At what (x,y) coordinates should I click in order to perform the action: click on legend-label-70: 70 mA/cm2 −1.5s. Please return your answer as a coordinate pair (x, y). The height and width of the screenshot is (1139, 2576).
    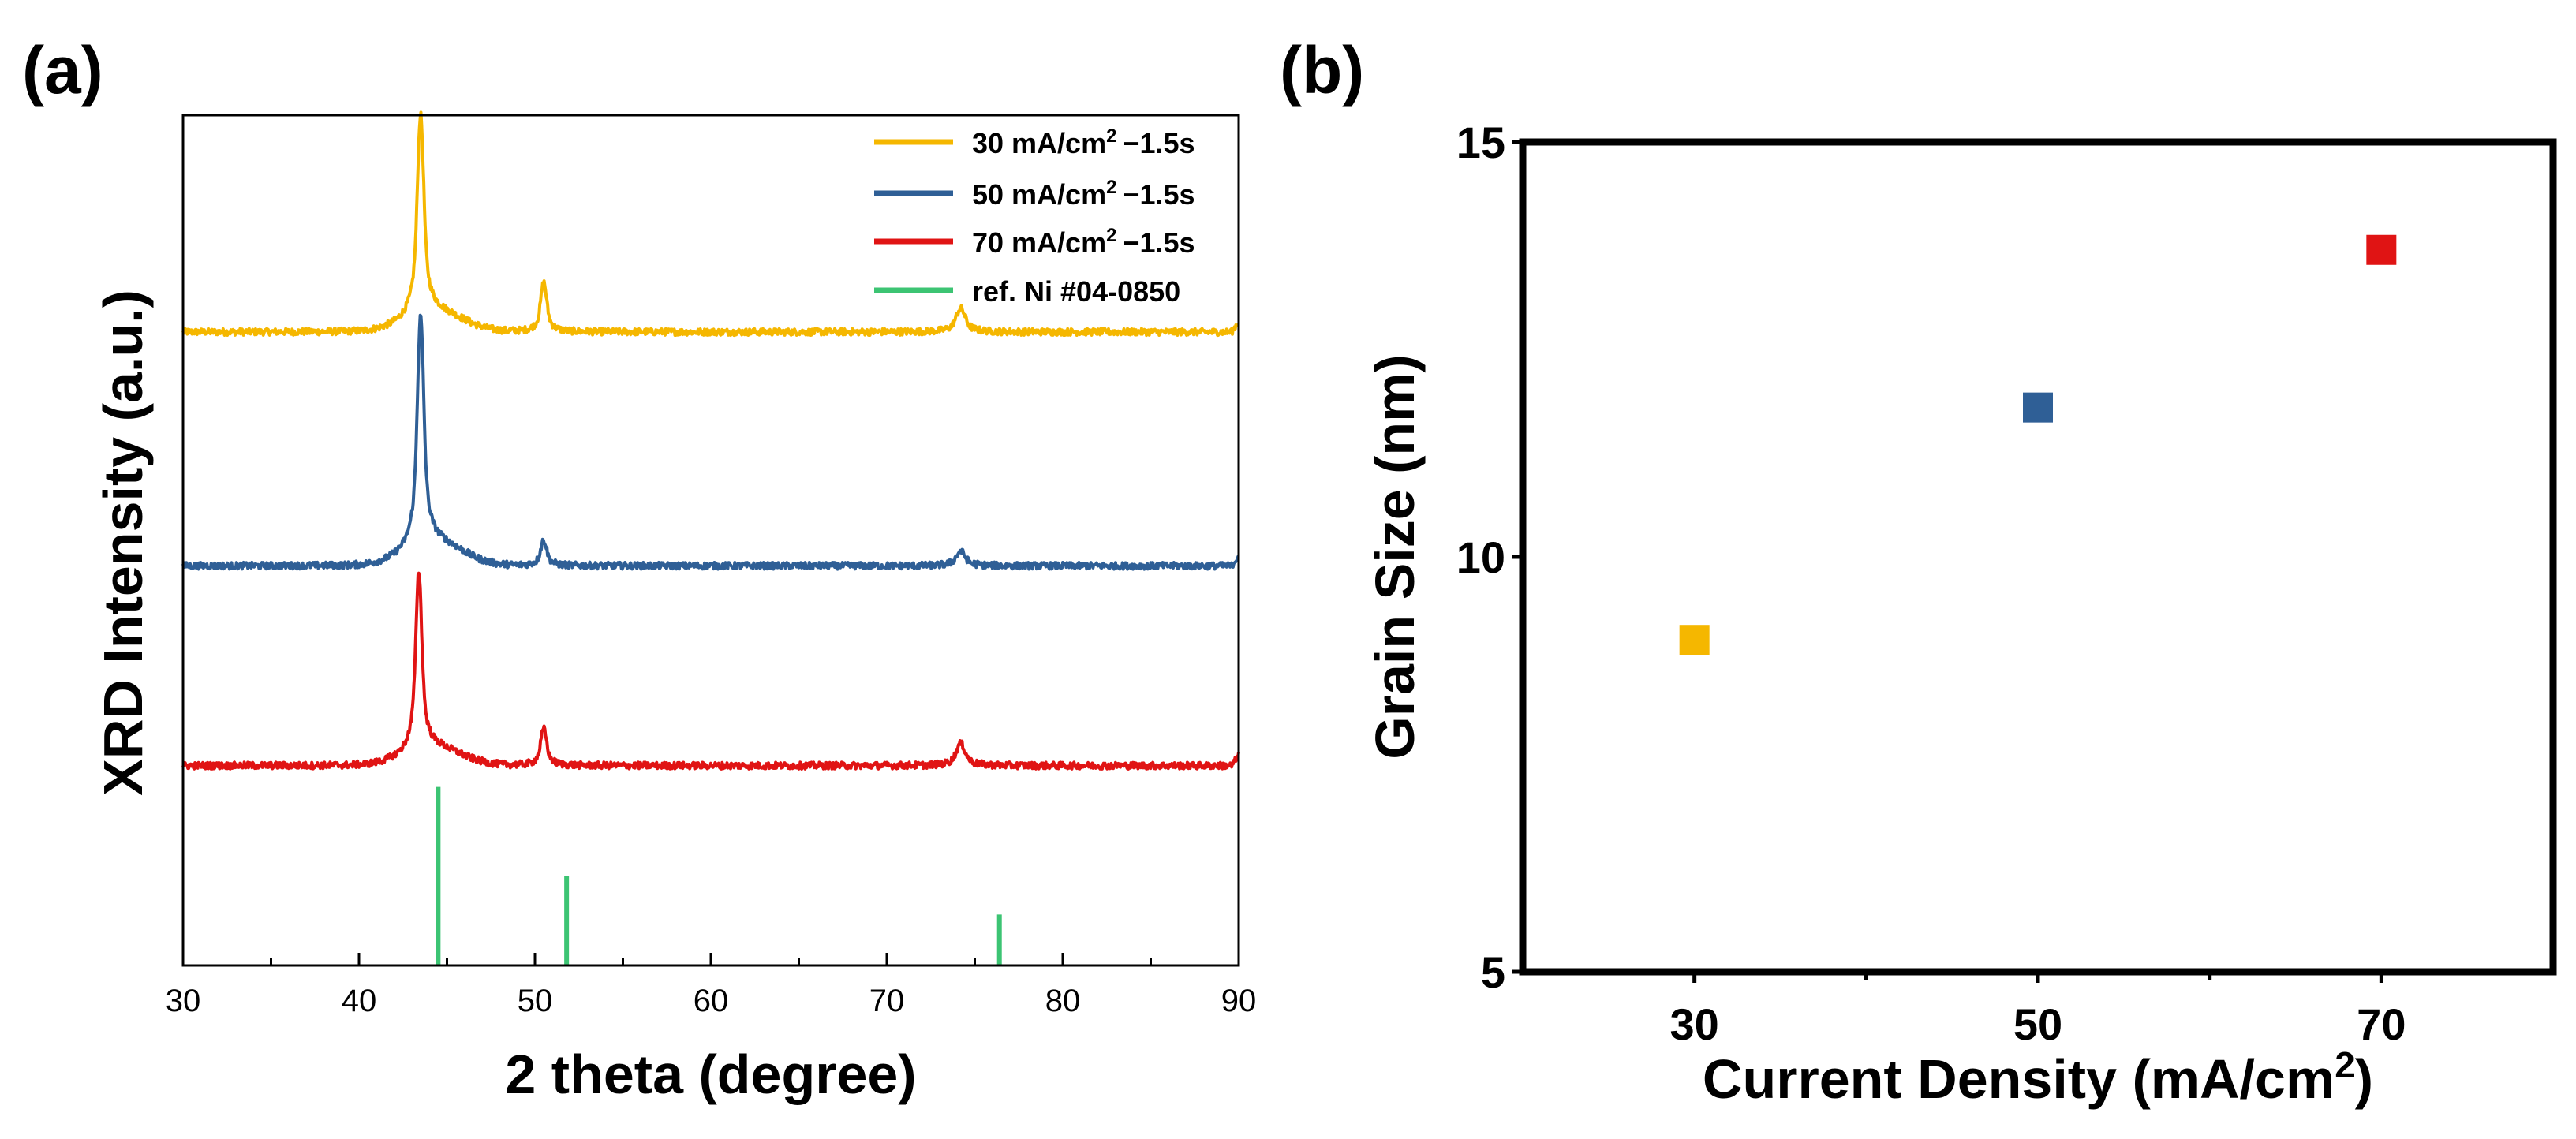
    Looking at the image, I should click on (1083, 242).